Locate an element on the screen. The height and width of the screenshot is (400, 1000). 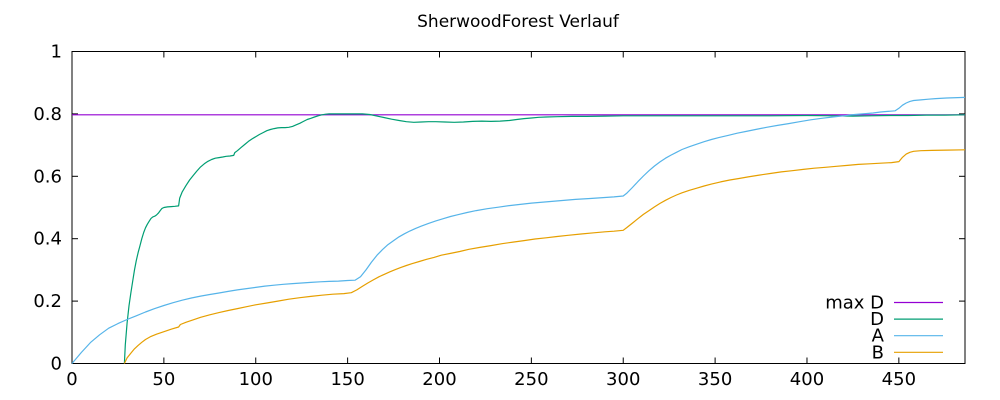
x-tick-label: 450 is located at coordinates (899, 379).